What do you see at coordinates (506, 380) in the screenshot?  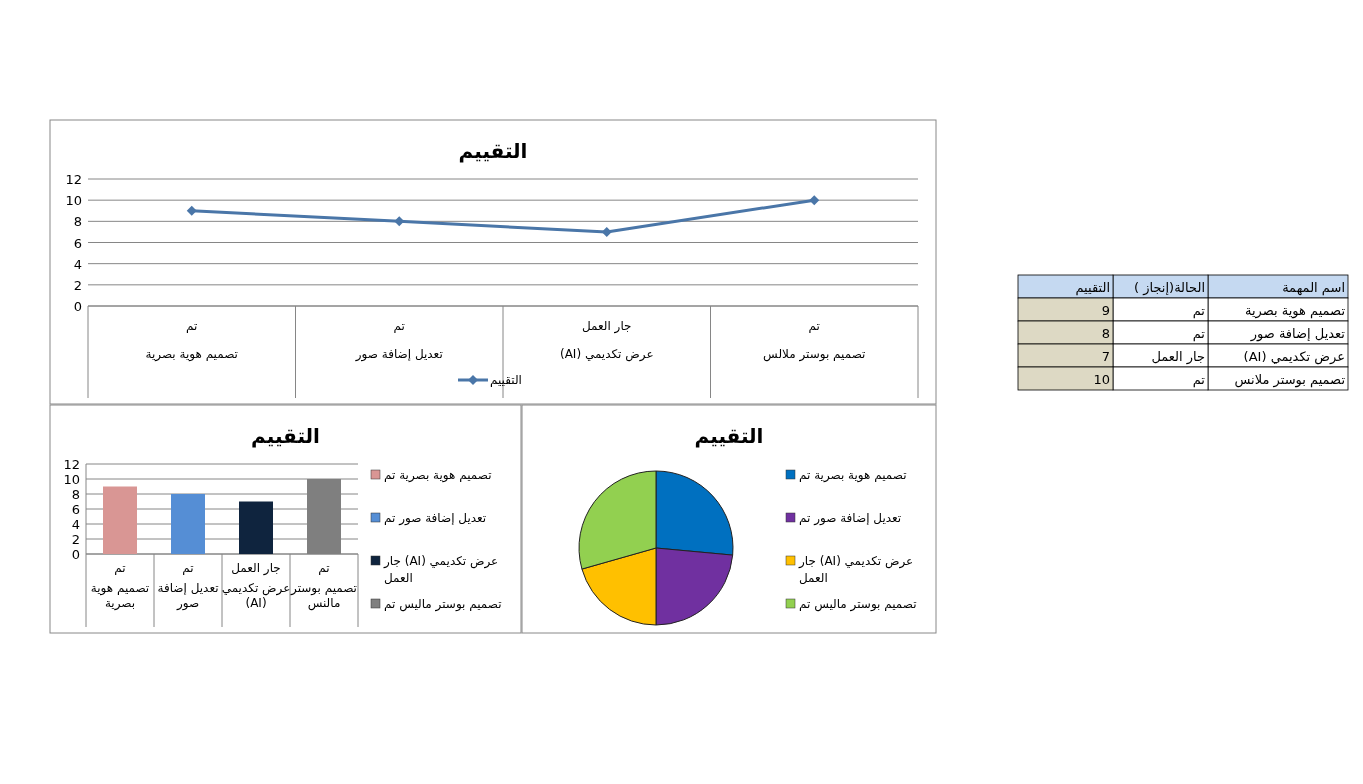 I see `legend-label: التقييم` at bounding box center [506, 380].